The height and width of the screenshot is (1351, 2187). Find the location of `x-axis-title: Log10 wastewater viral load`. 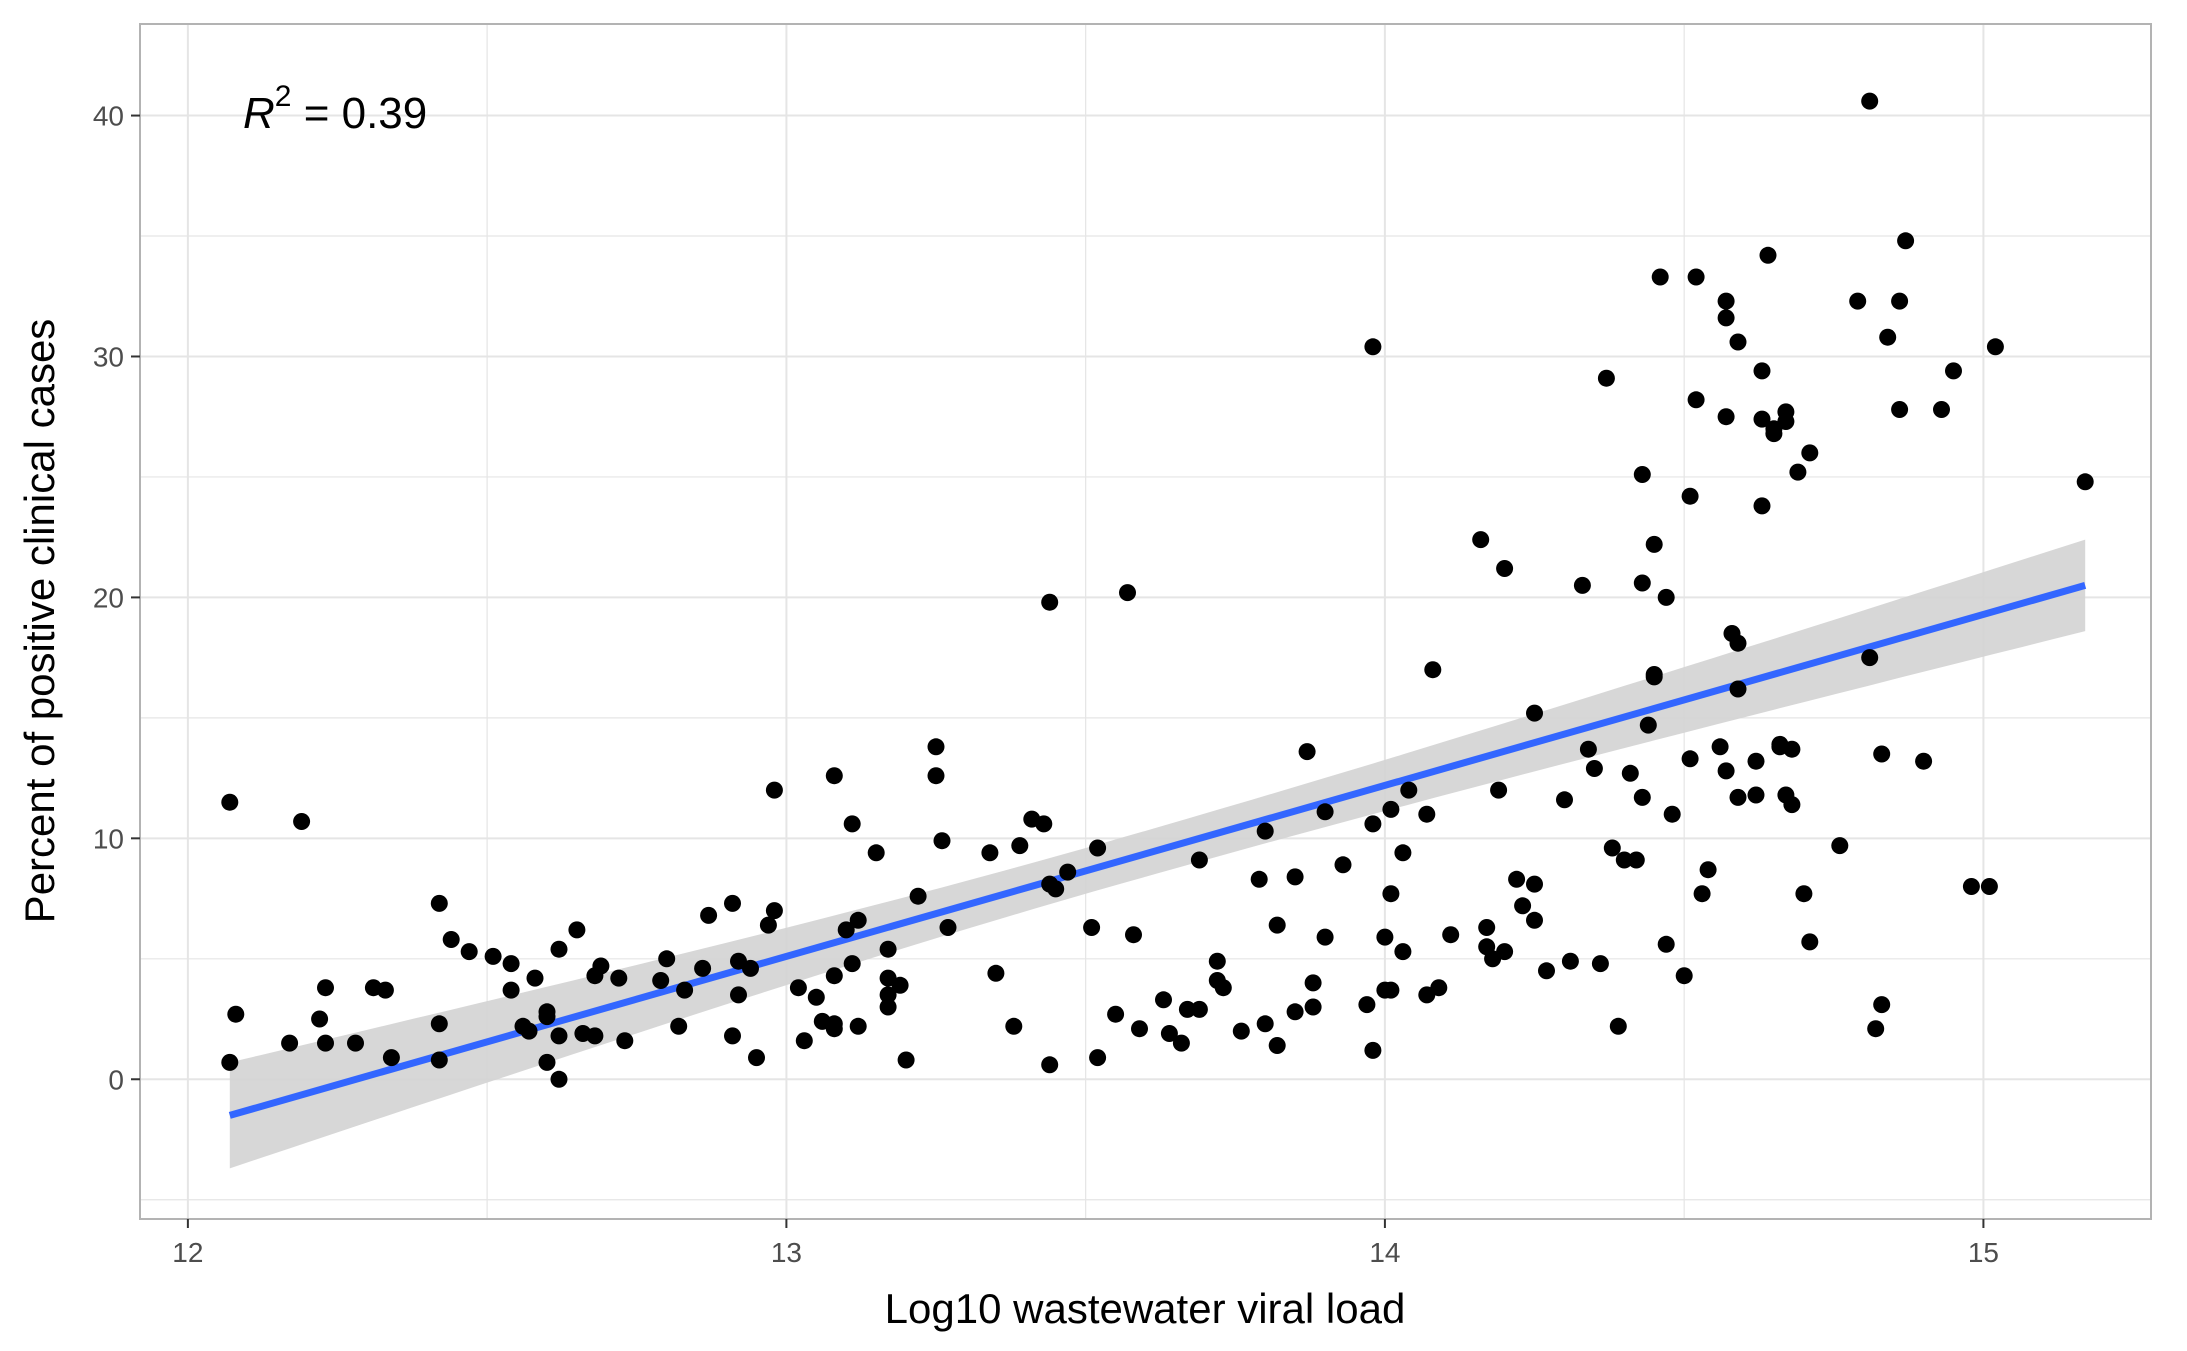

x-axis-title: Log10 wastewater viral load is located at coordinates (1145, 1308).